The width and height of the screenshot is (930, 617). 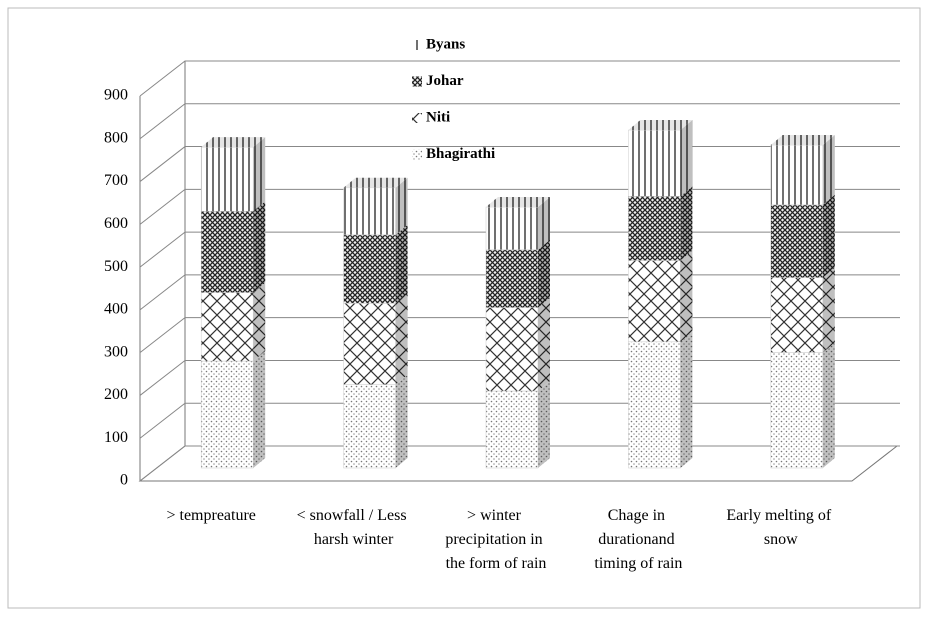 I want to click on y-tick-label: 400, so click(x=116, y=309).